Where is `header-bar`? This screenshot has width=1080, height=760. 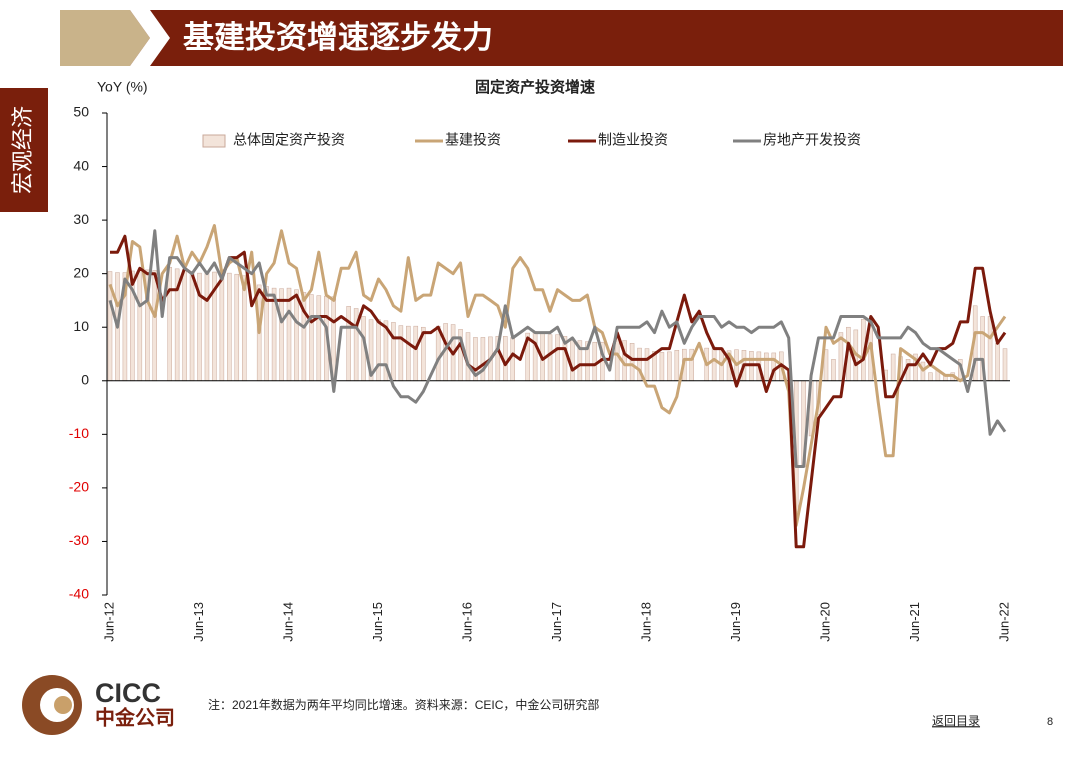 header-bar is located at coordinates (561, 38).